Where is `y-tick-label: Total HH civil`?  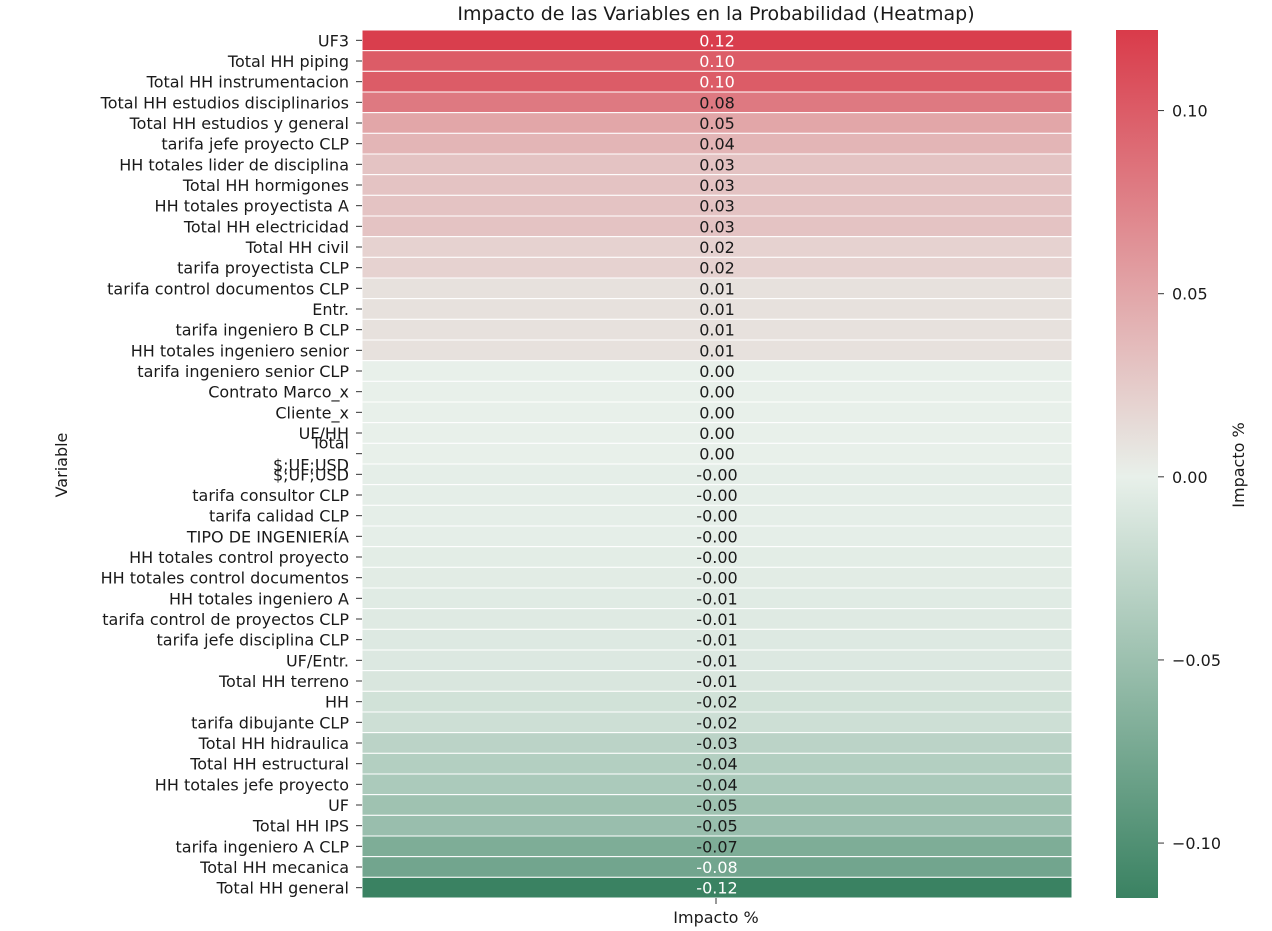 y-tick-label: Total HH civil is located at coordinates (297, 247).